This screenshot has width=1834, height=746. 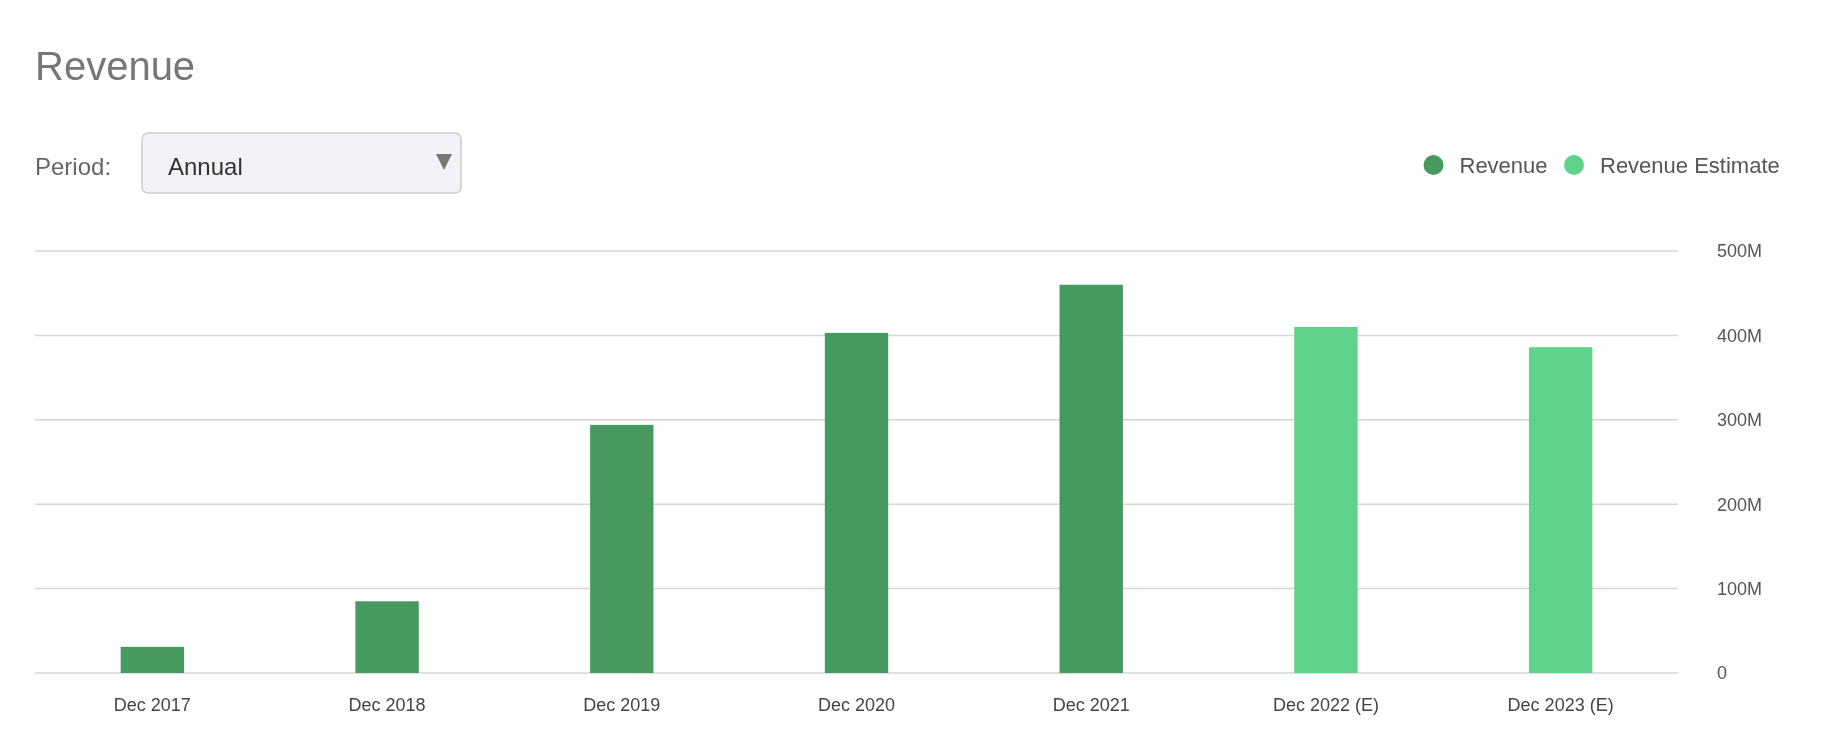 What do you see at coordinates (1722, 673) in the screenshot?
I see `y-tick-label: 0` at bounding box center [1722, 673].